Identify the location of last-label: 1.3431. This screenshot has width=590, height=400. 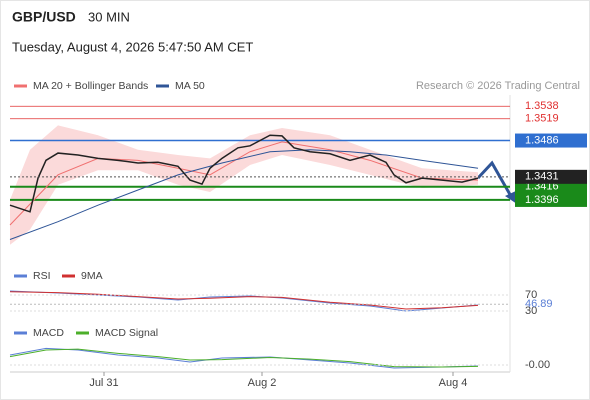
(542, 177).